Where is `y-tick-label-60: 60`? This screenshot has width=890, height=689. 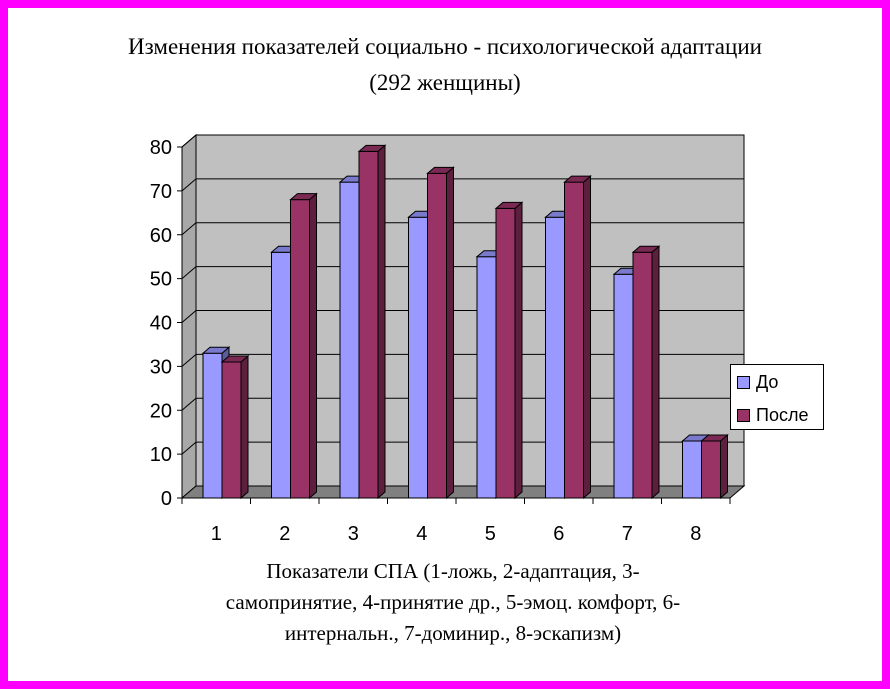 y-tick-label-60: 60 is located at coordinates (161, 236).